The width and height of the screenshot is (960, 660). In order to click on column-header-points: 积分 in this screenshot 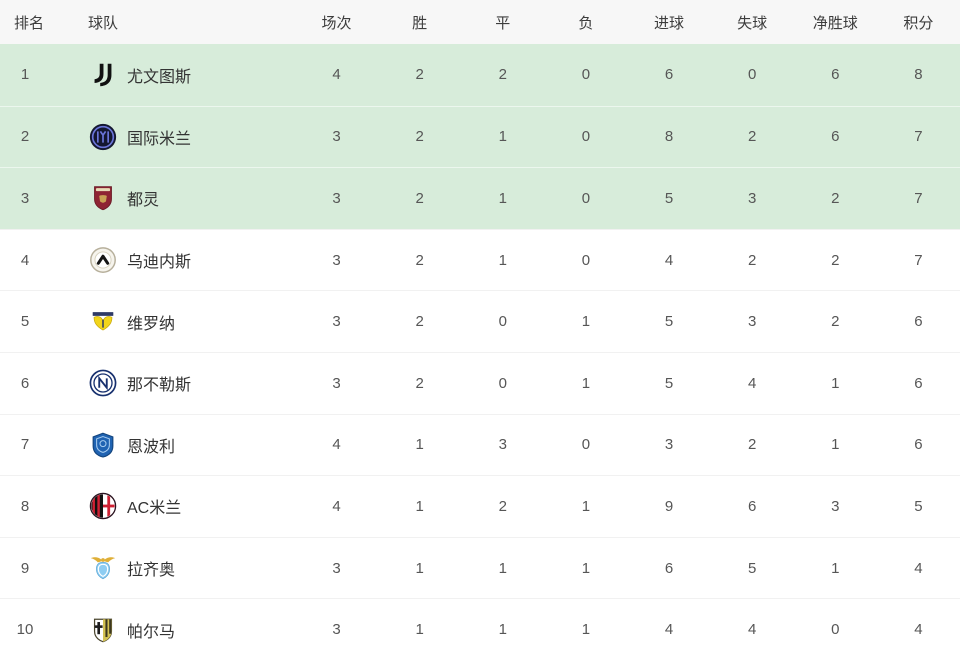, I will do `click(918, 23)`.